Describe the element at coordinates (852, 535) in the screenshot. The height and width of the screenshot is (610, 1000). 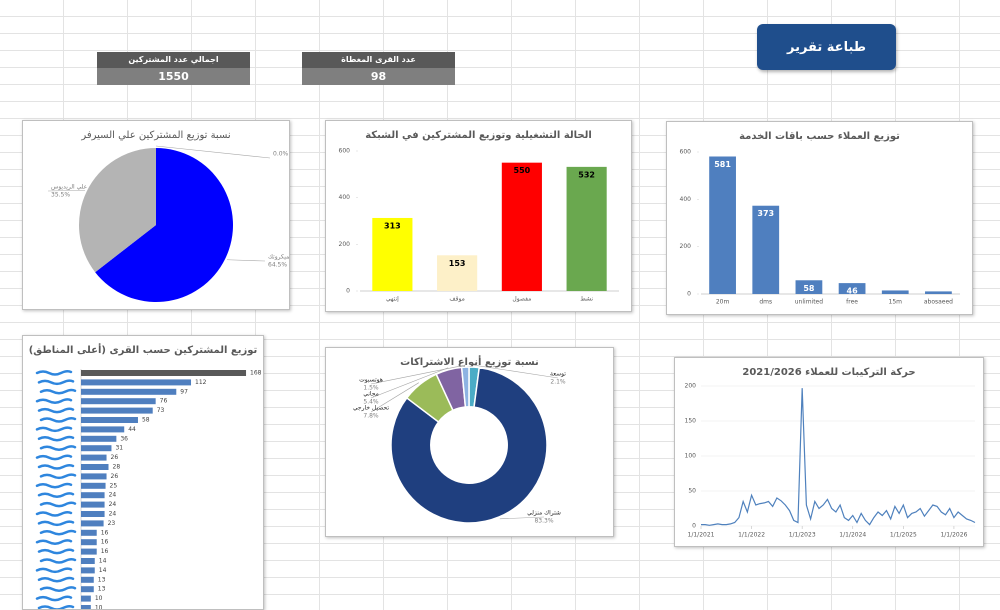
I see `x-tick-label: 1/1/2024` at that location.